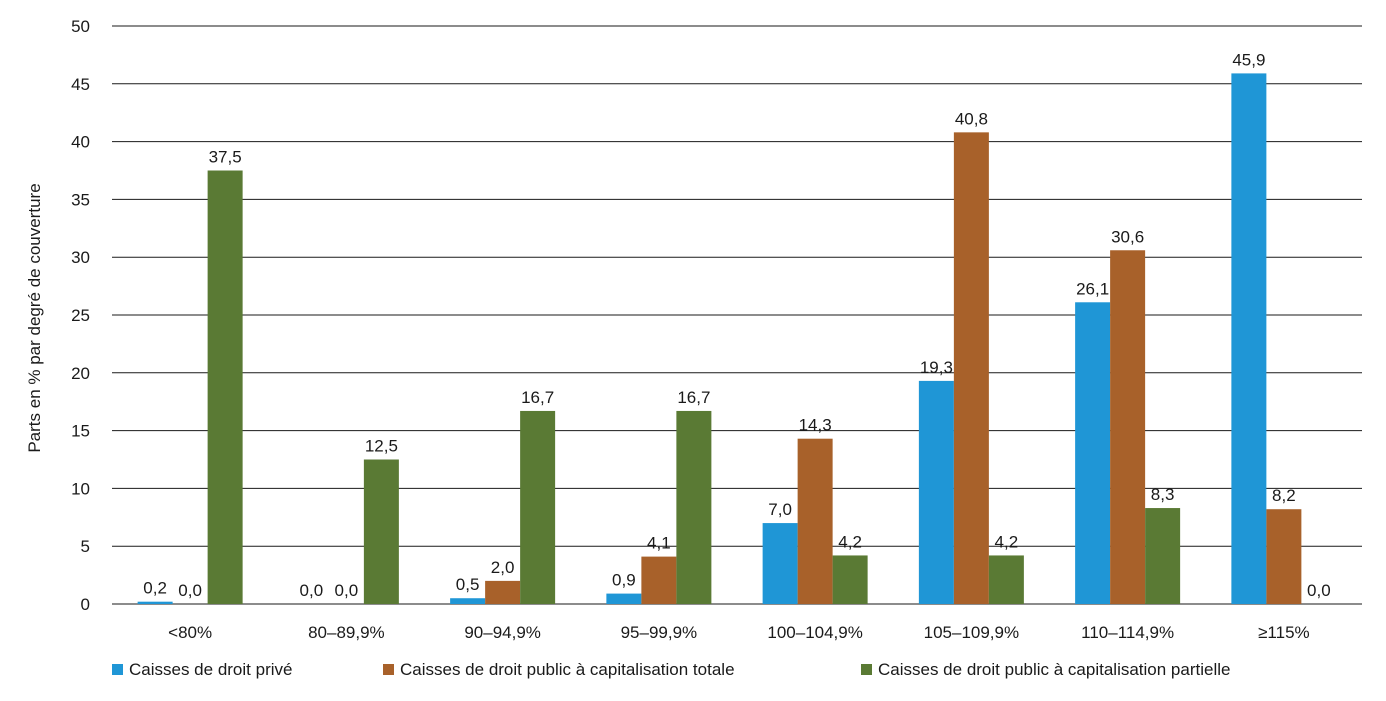  I want to click on y-tick-label: 25, so click(80, 315).